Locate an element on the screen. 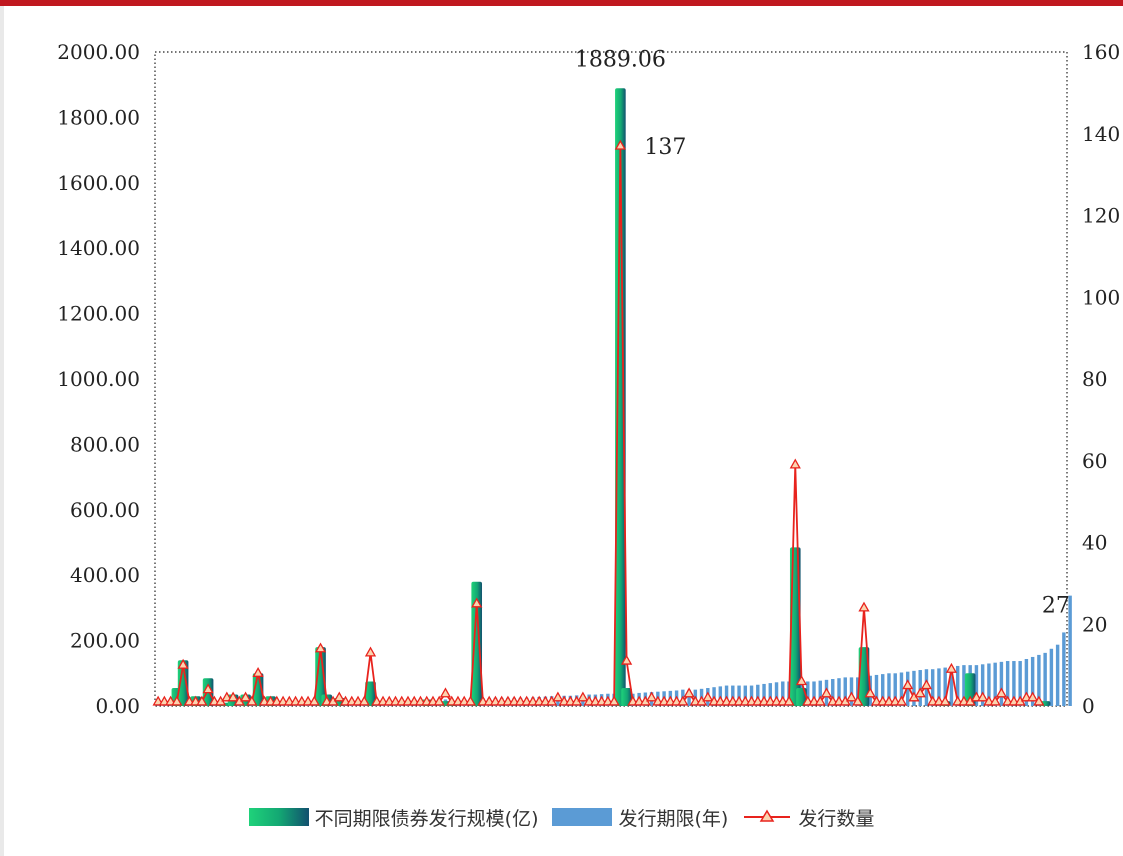  left-tick-label: 400.00 is located at coordinates (105, 575).